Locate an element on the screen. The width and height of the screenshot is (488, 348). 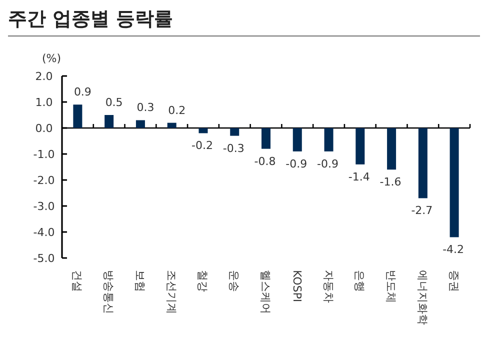
y-tick-label: -4.0 is located at coordinates (44, 232).